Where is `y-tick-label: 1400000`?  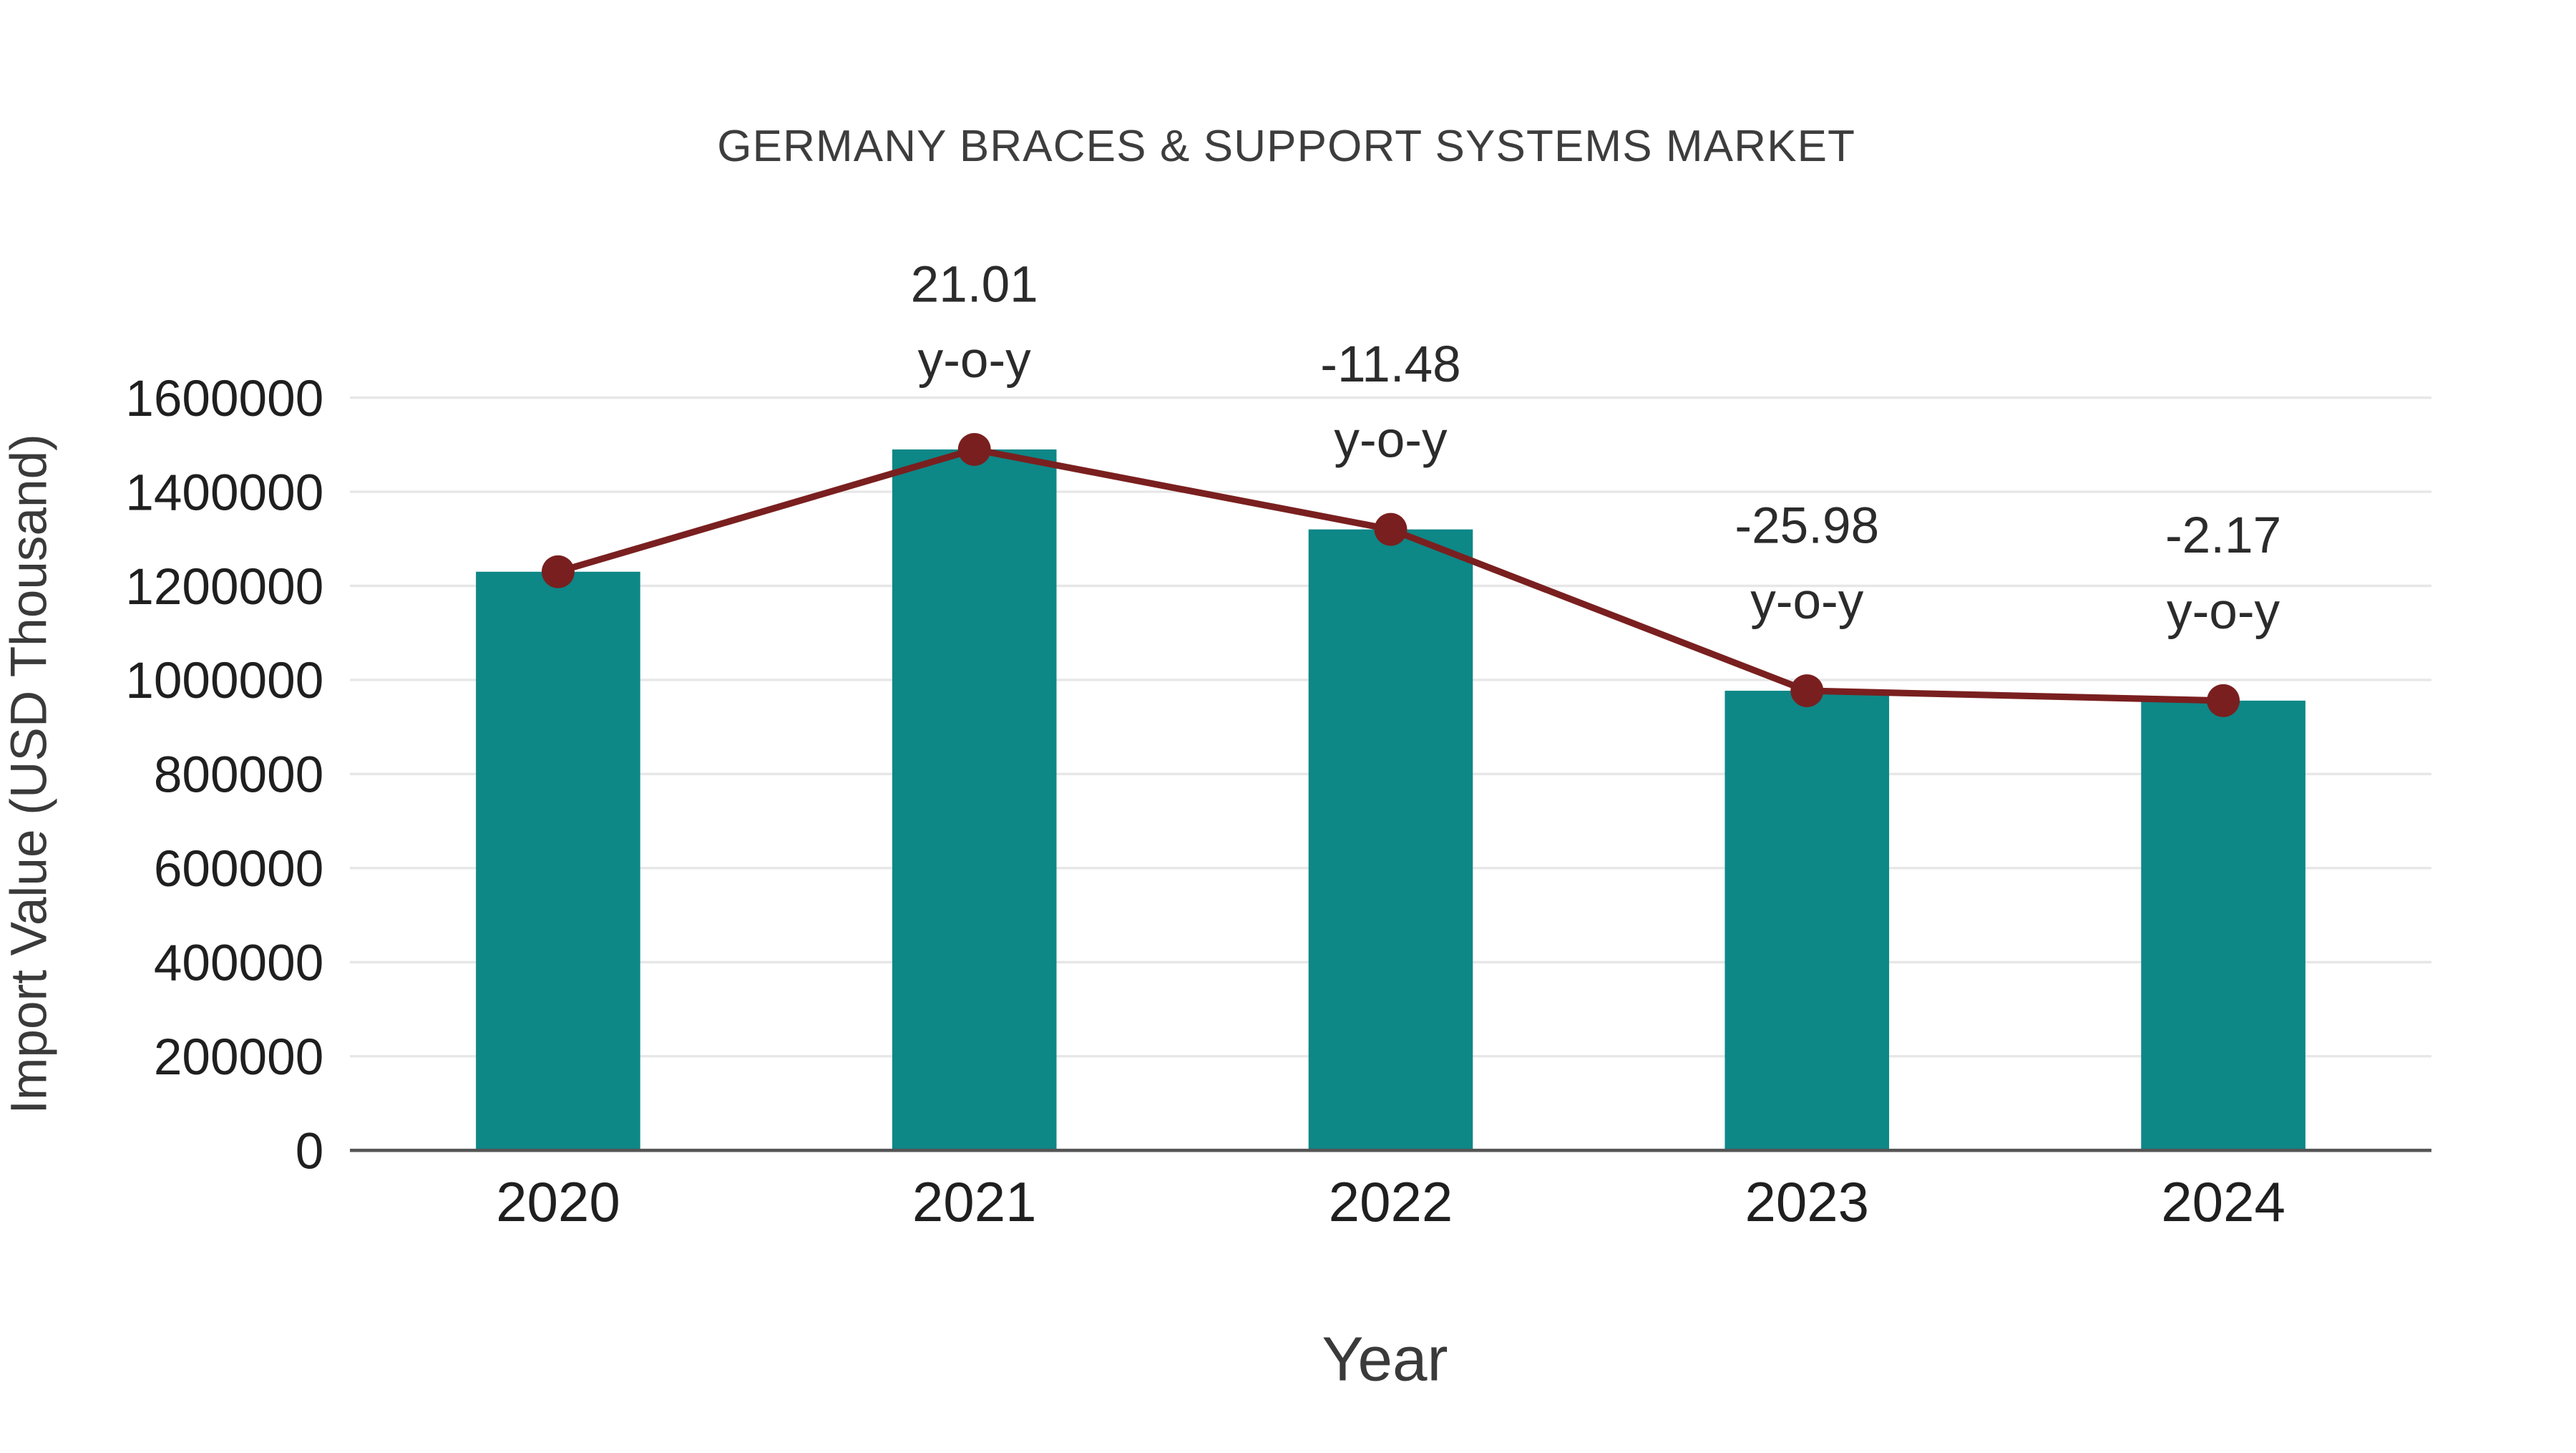 y-tick-label: 1400000 is located at coordinates (224, 493).